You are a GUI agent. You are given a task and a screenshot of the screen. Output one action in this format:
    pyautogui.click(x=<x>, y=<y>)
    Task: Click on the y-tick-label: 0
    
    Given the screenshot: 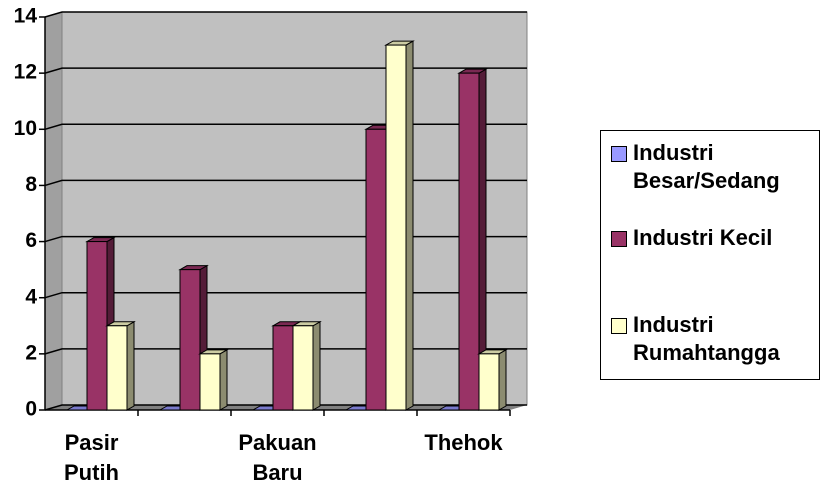 What is the action you would take?
    pyautogui.click(x=31, y=409)
    